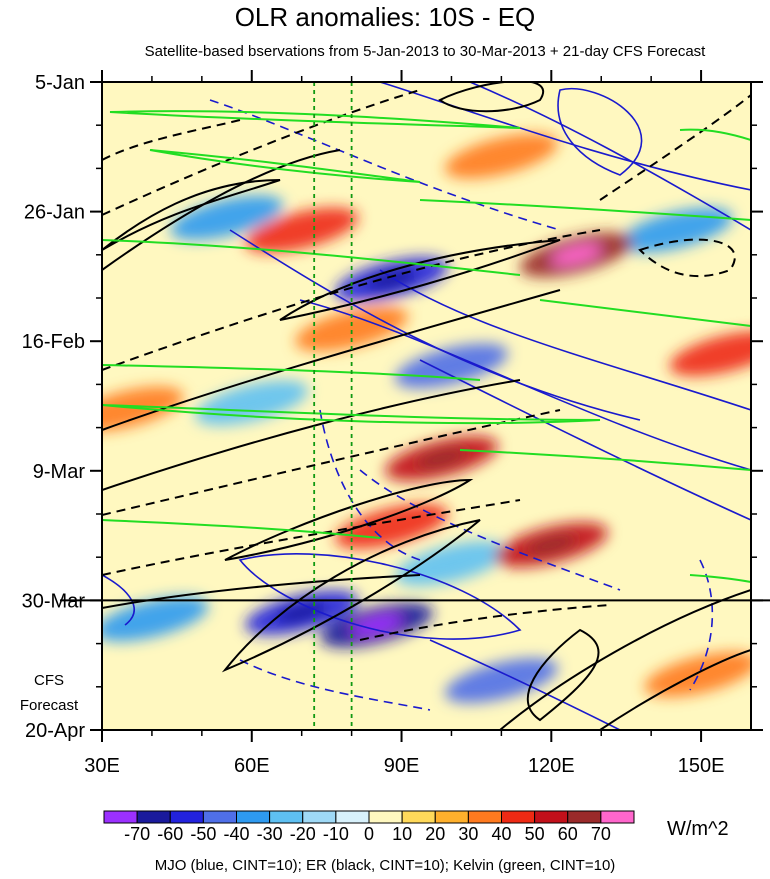  What do you see at coordinates (252, 766) in the screenshot?
I see `x-tick-label: 60E` at bounding box center [252, 766].